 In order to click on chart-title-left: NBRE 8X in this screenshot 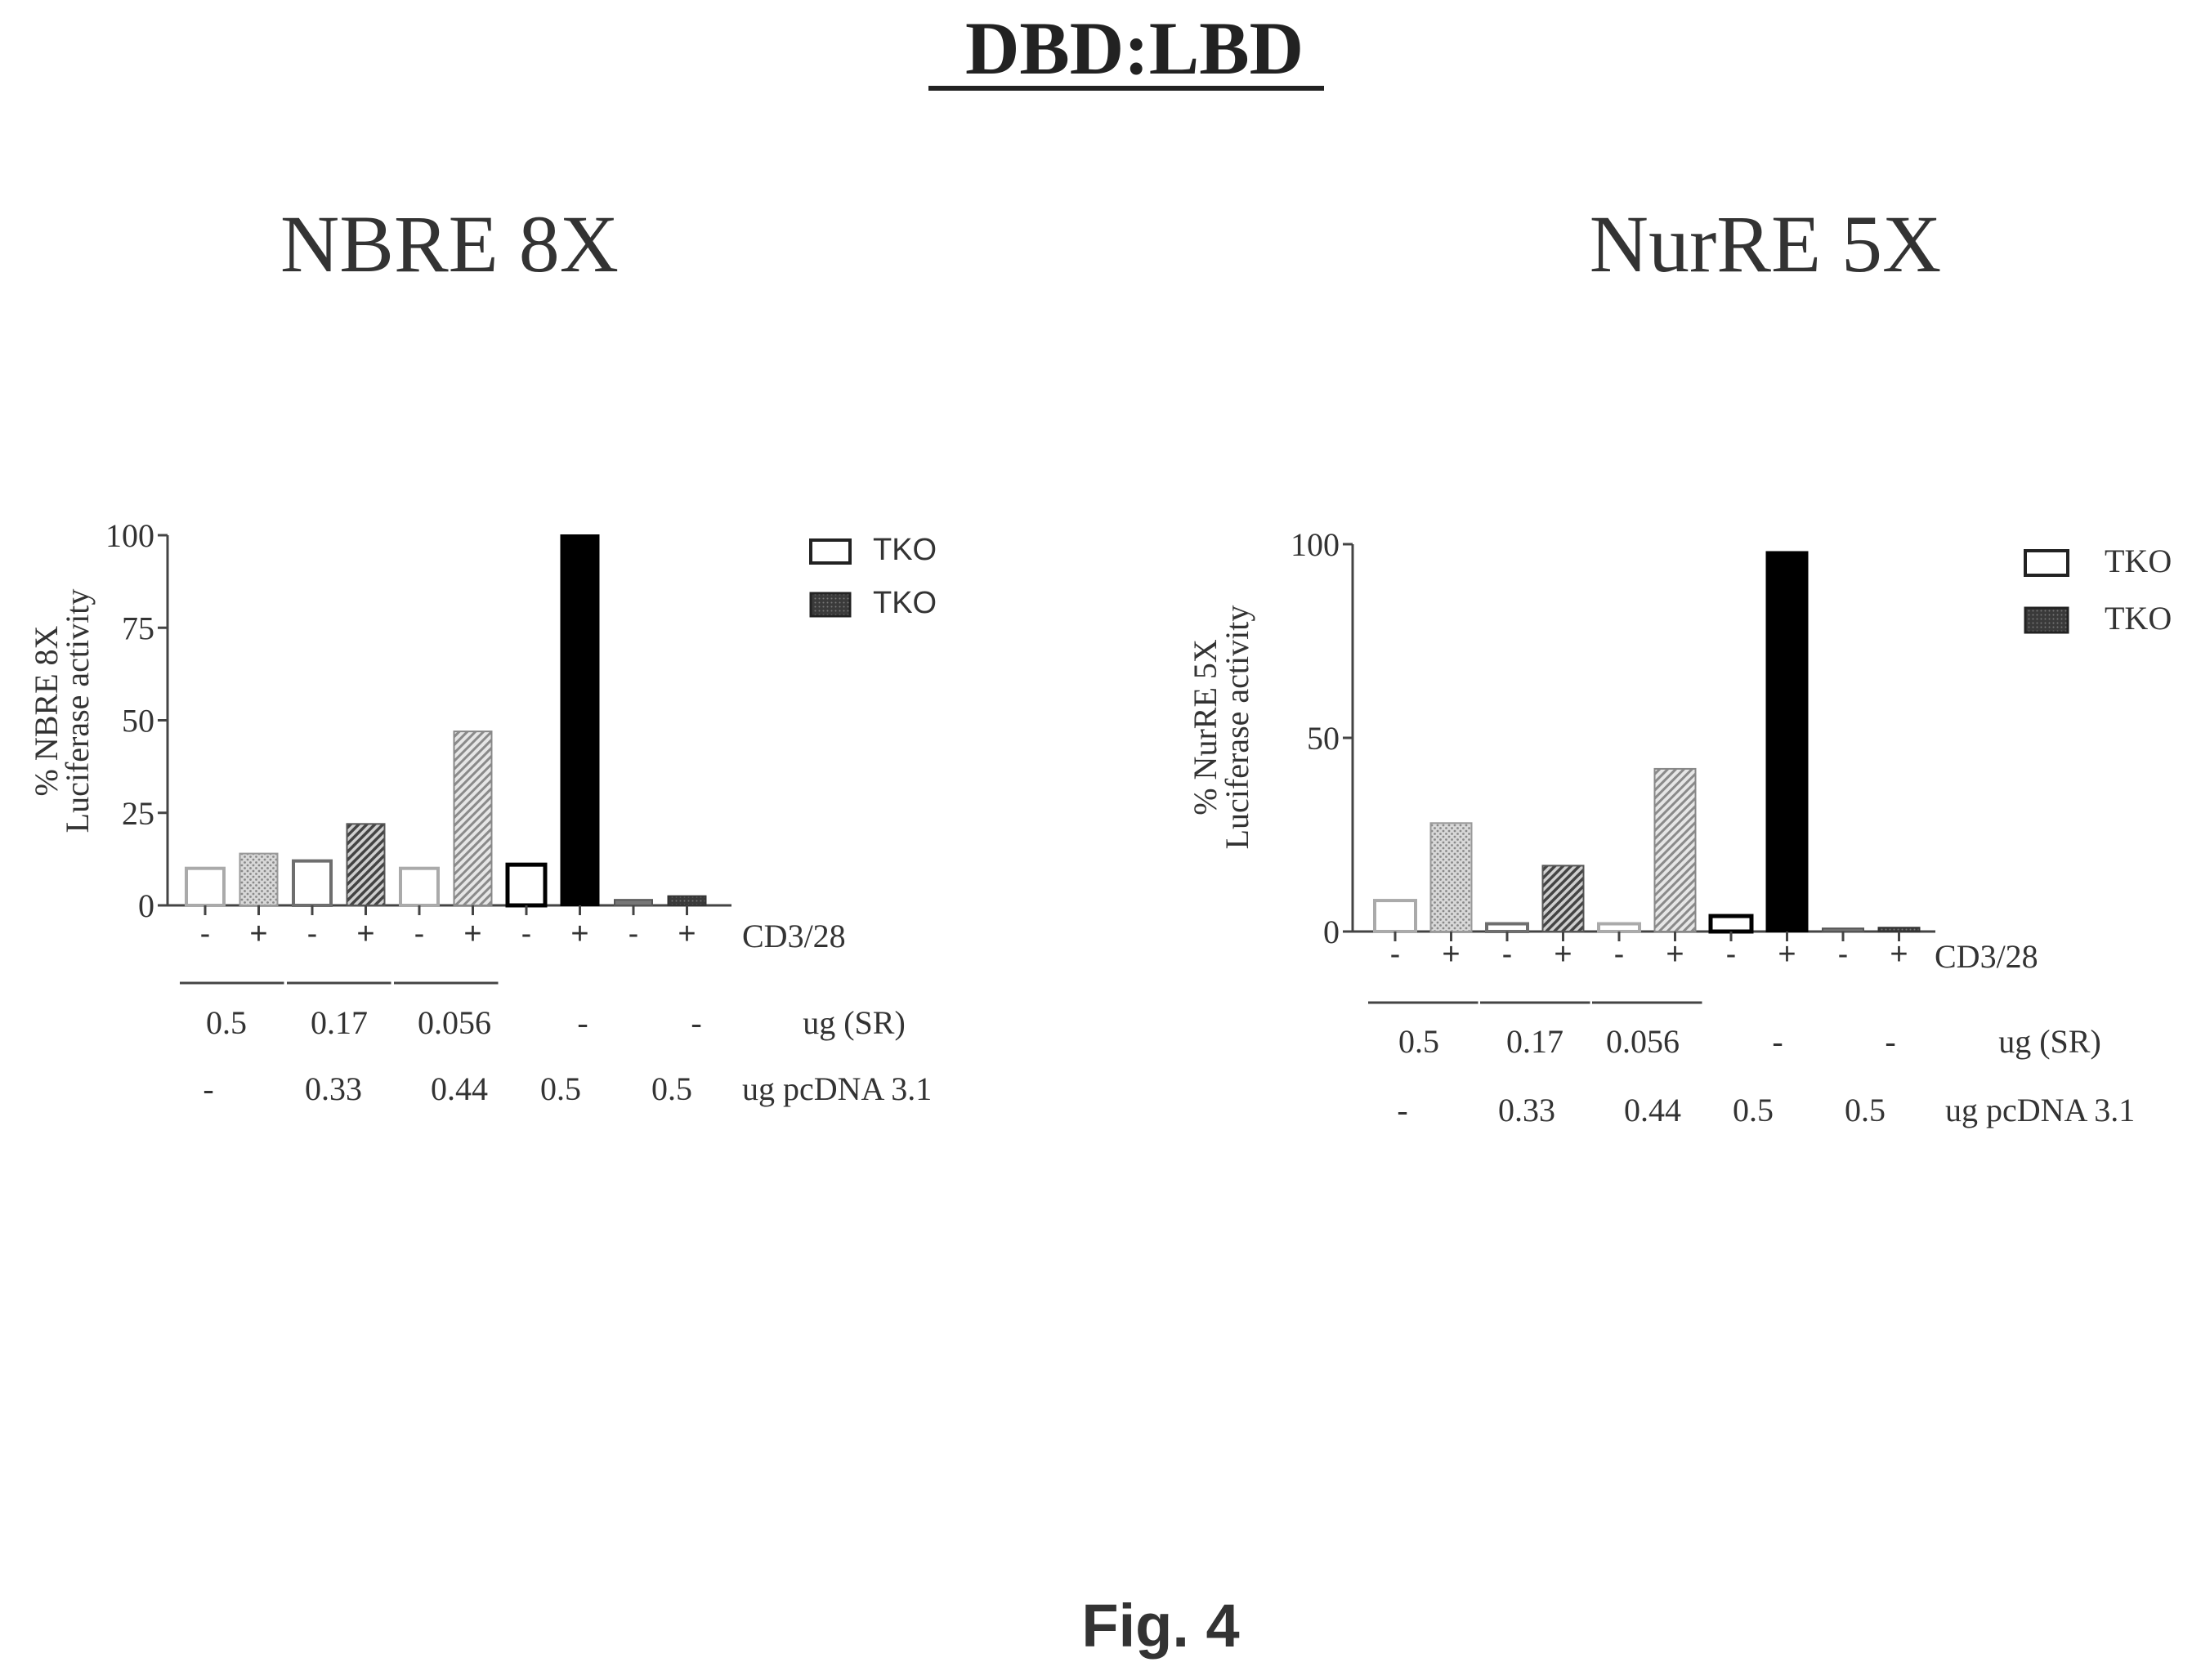, I will do `click(449, 244)`.